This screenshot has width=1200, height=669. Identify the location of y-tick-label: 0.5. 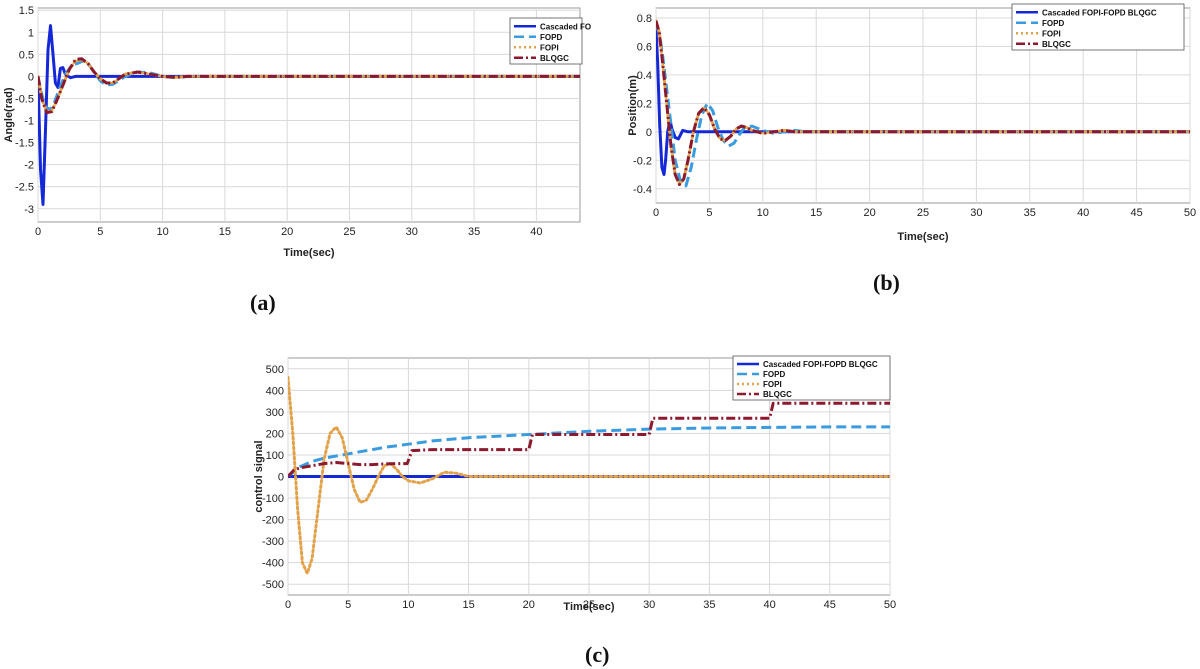
(26, 55).